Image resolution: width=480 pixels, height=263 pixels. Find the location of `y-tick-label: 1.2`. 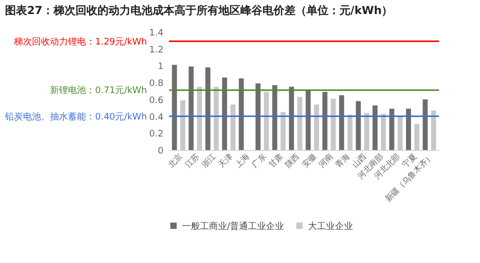

y-tick-label: 1.2 is located at coordinates (156, 50).